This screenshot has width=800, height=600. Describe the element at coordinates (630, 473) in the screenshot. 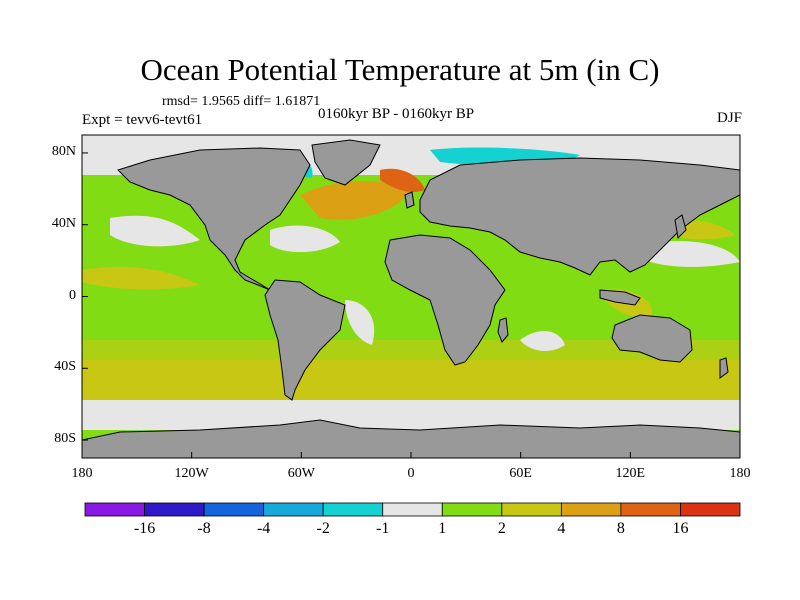

I see `lon-tick-label: 120E` at that location.